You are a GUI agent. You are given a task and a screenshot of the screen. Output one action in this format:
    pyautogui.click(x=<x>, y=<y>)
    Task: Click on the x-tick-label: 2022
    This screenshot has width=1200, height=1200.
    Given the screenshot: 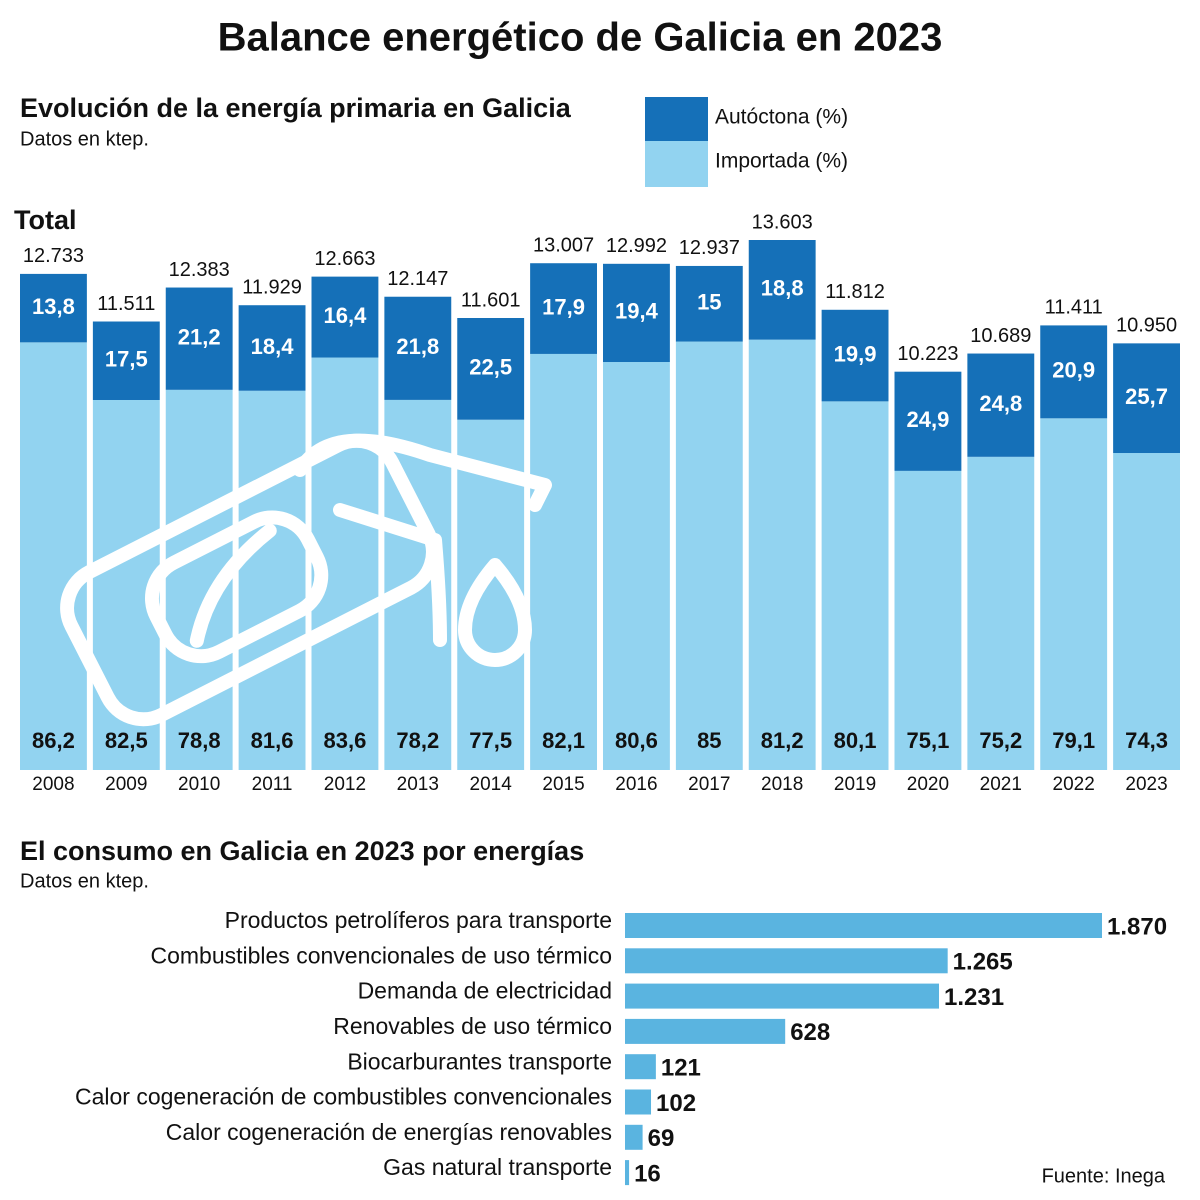 What is the action you would take?
    pyautogui.click(x=1074, y=784)
    